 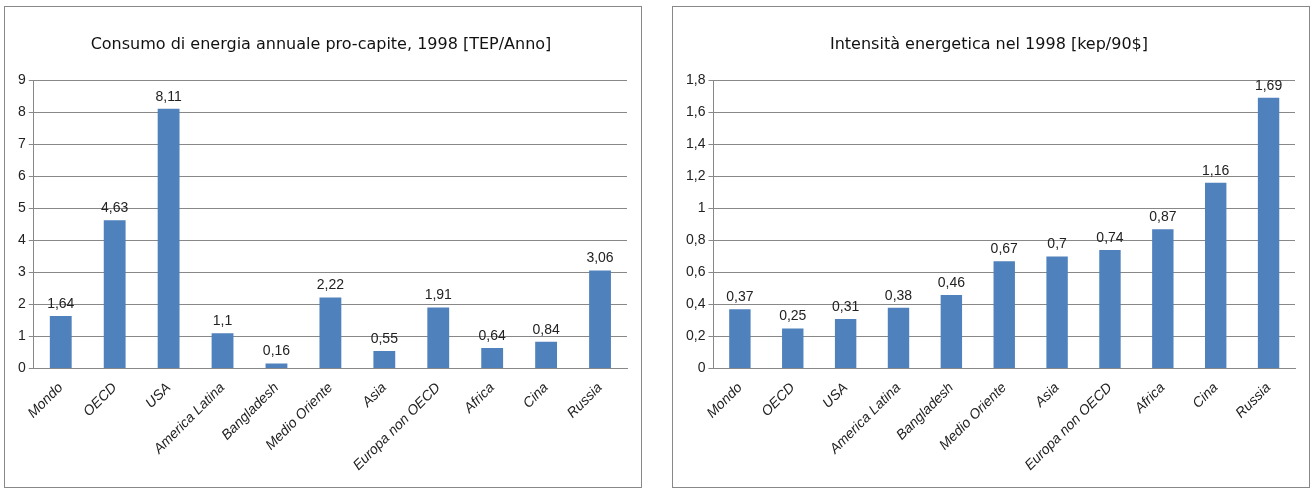 I want to click on data-label: 2,22, so click(x=330, y=284).